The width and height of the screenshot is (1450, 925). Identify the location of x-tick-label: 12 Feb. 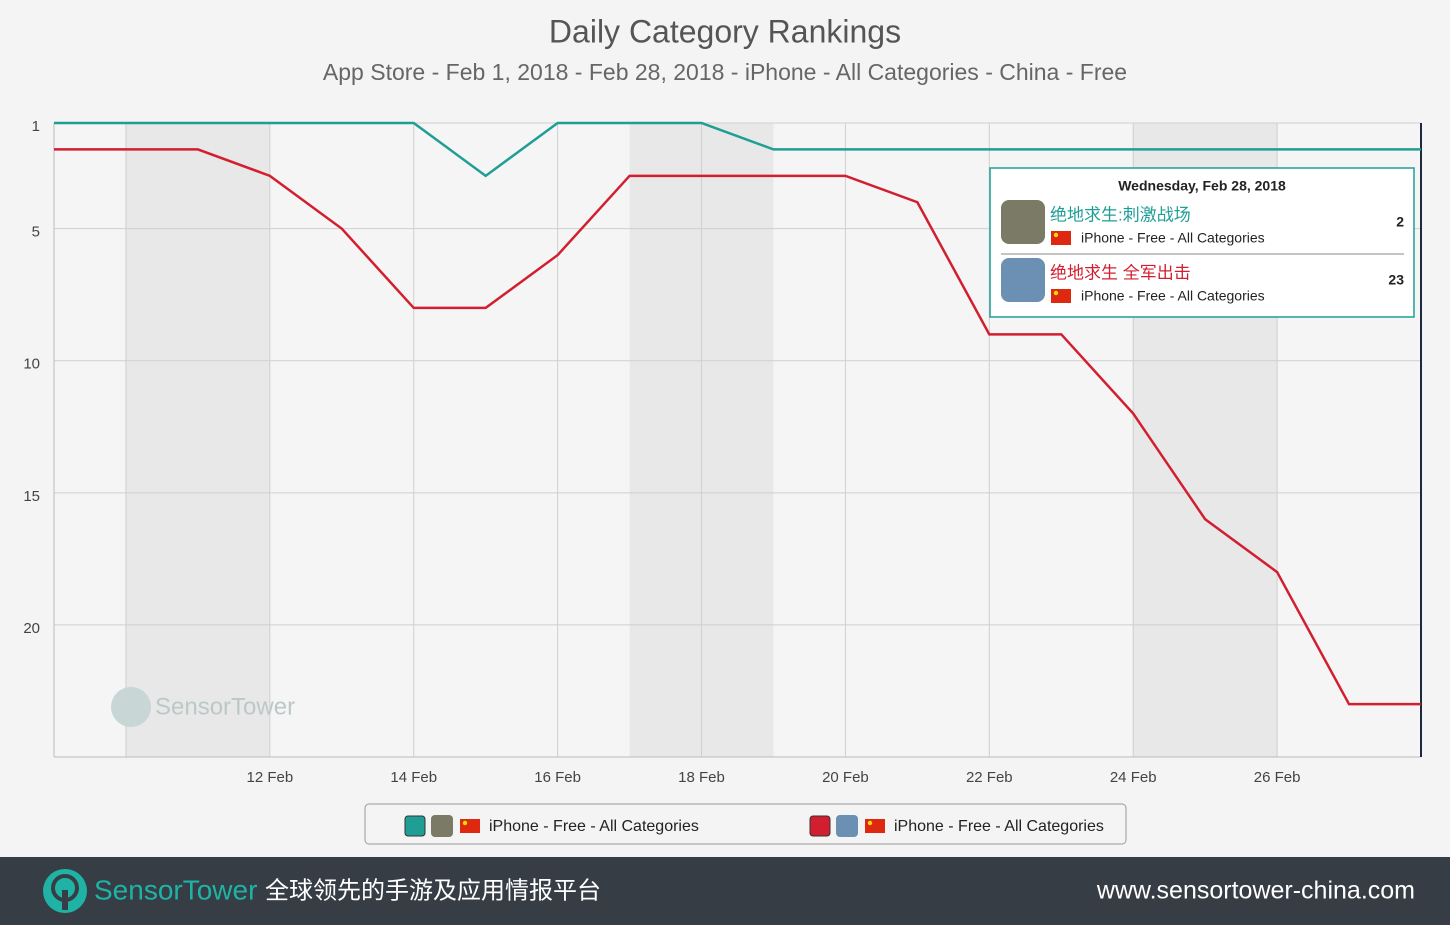
(269, 777).